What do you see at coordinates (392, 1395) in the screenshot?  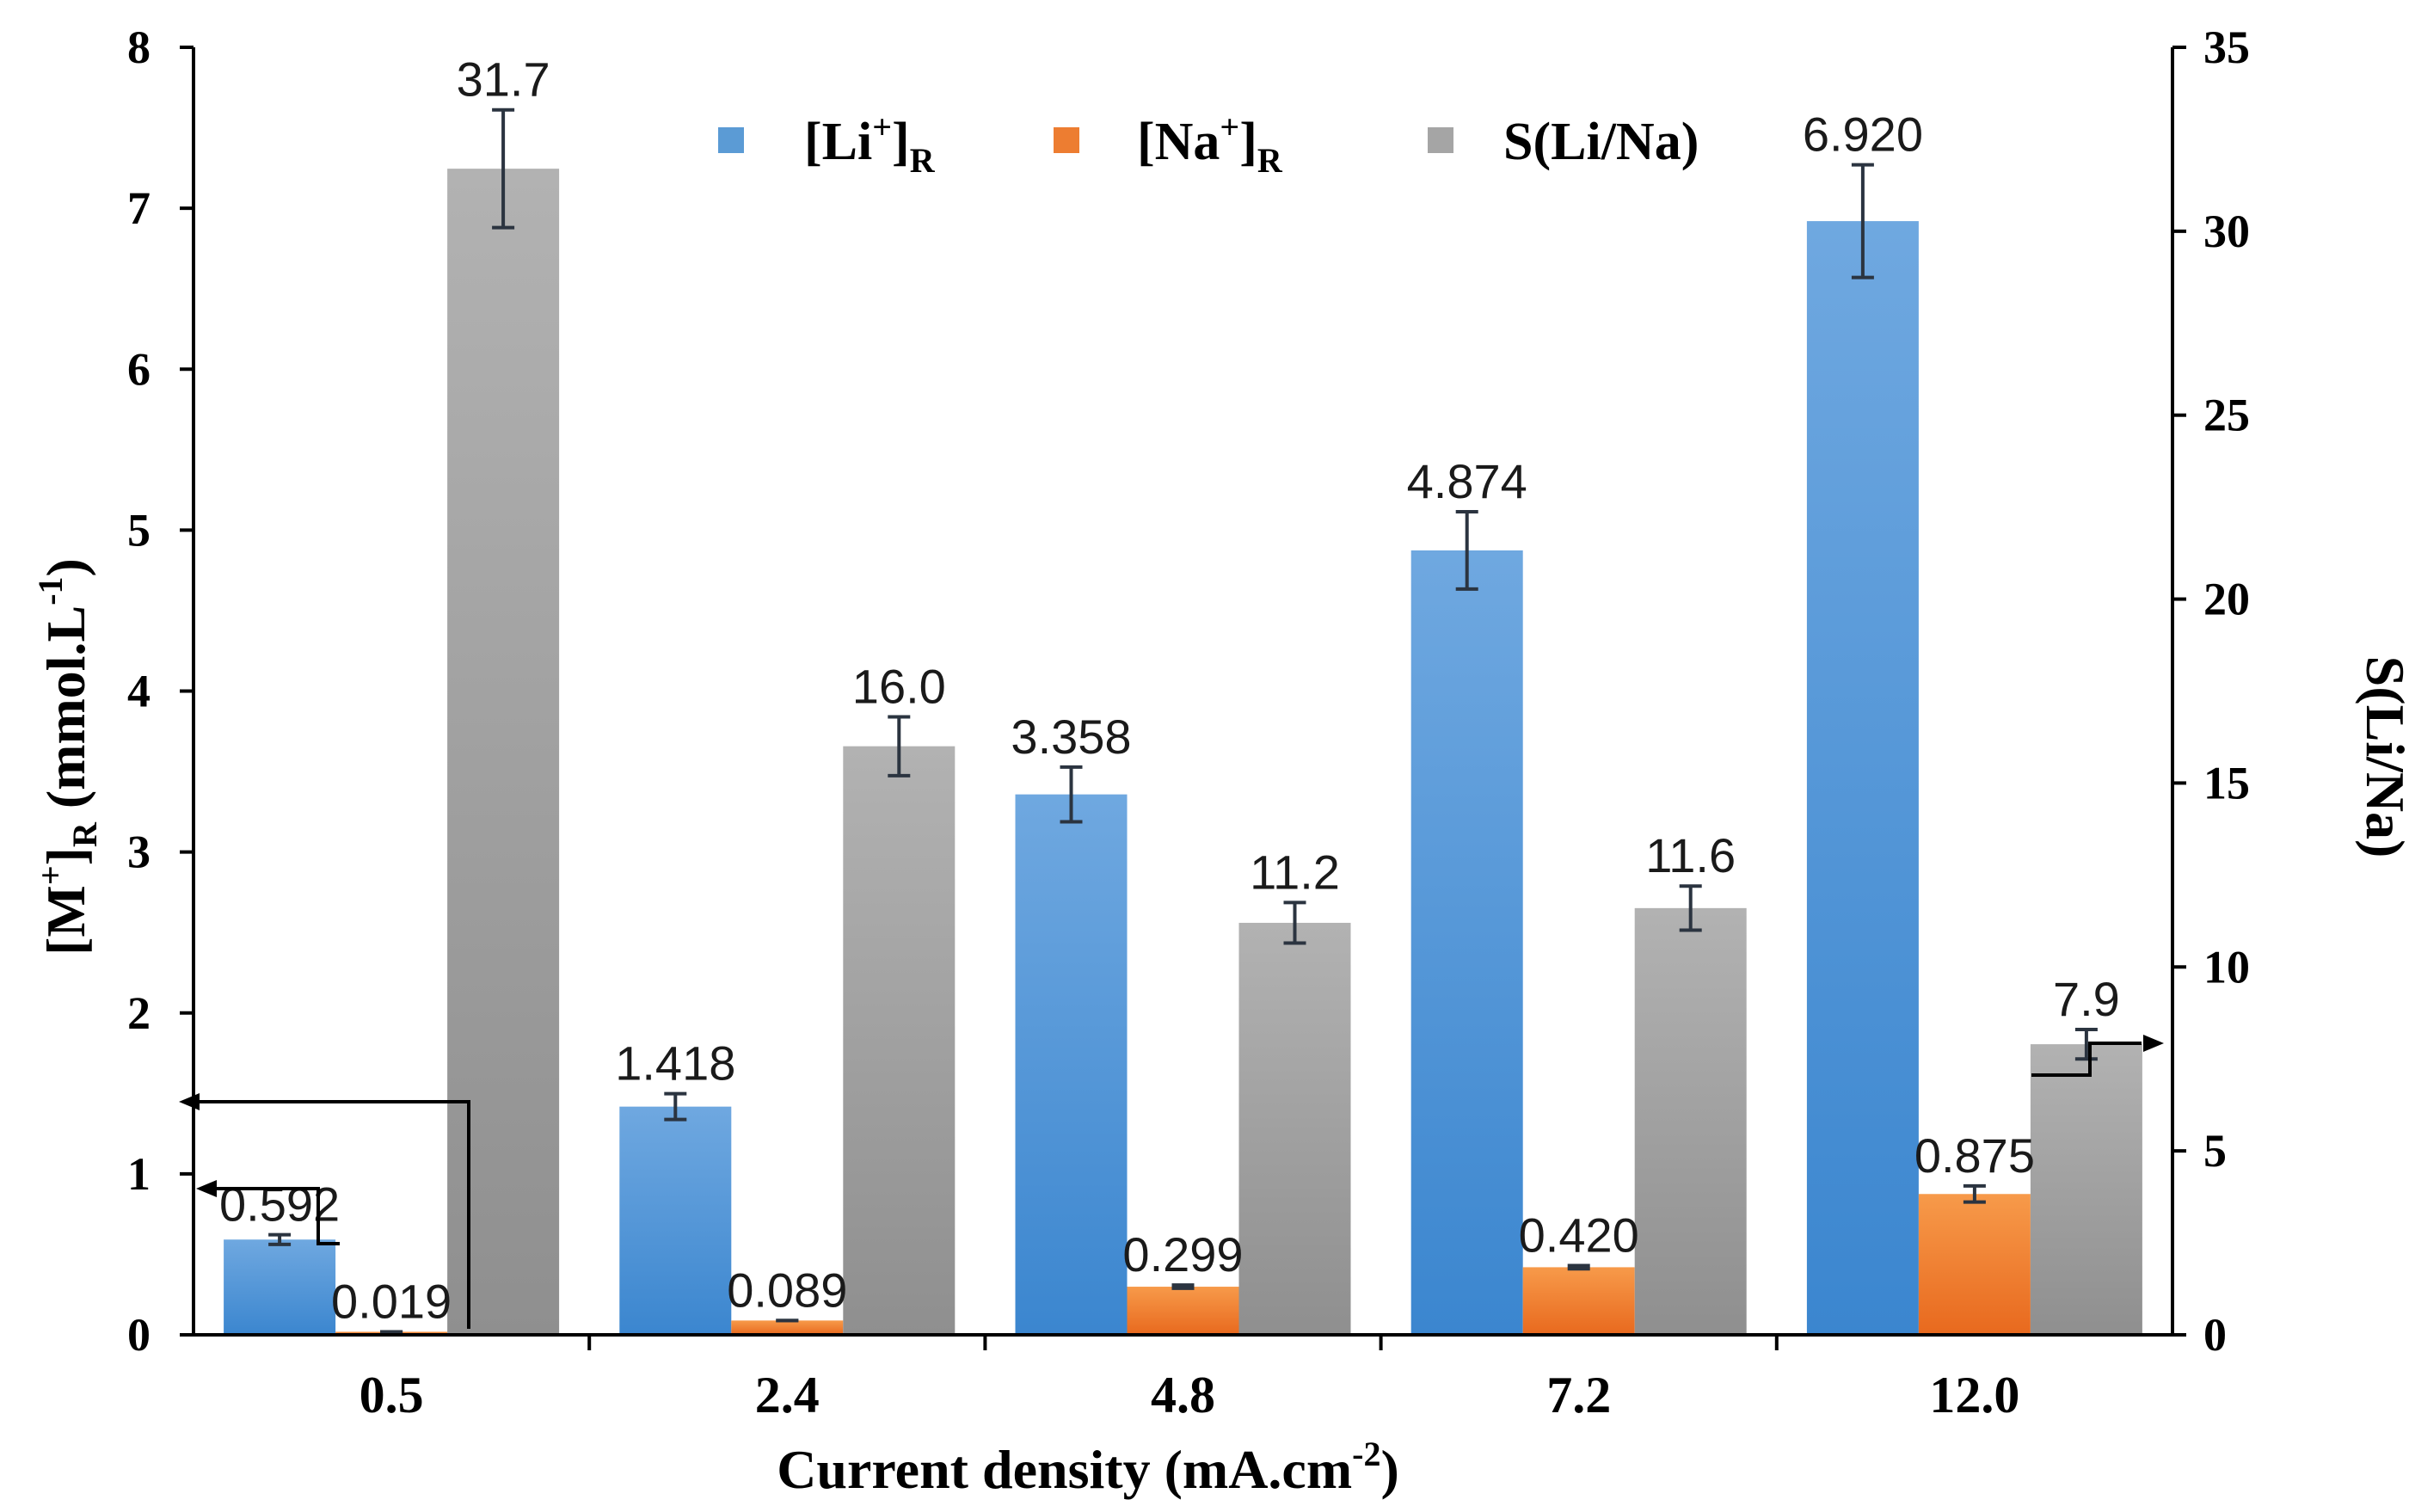 I see `x-tick-label-0.5: 0.5` at bounding box center [392, 1395].